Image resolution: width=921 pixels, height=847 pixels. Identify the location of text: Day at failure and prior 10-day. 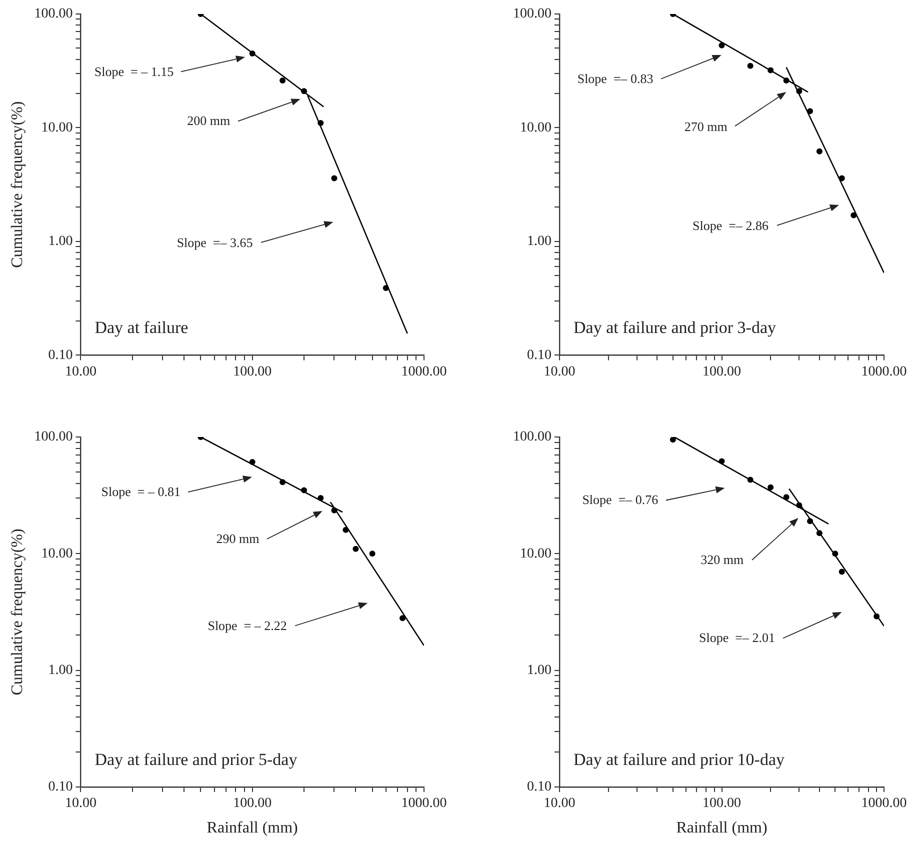
(679, 759).